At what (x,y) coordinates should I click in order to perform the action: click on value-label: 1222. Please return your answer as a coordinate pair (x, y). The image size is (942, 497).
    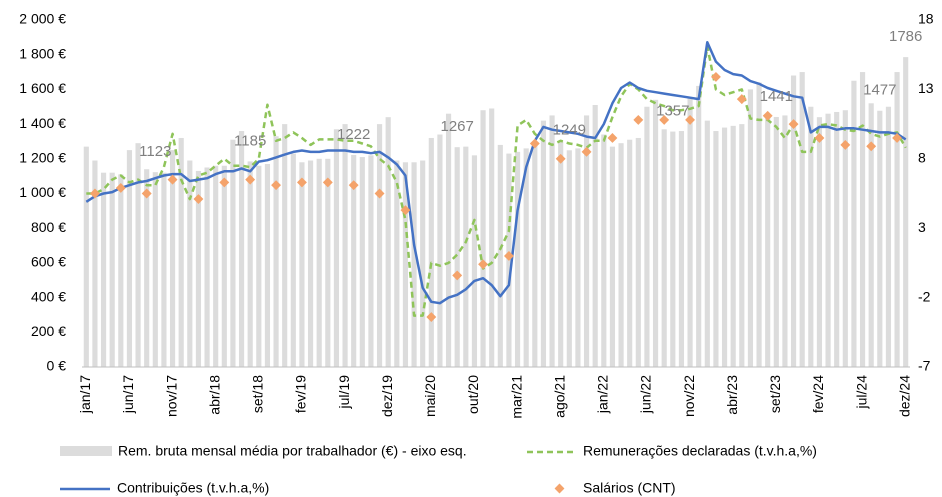
    Looking at the image, I should click on (353, 134).